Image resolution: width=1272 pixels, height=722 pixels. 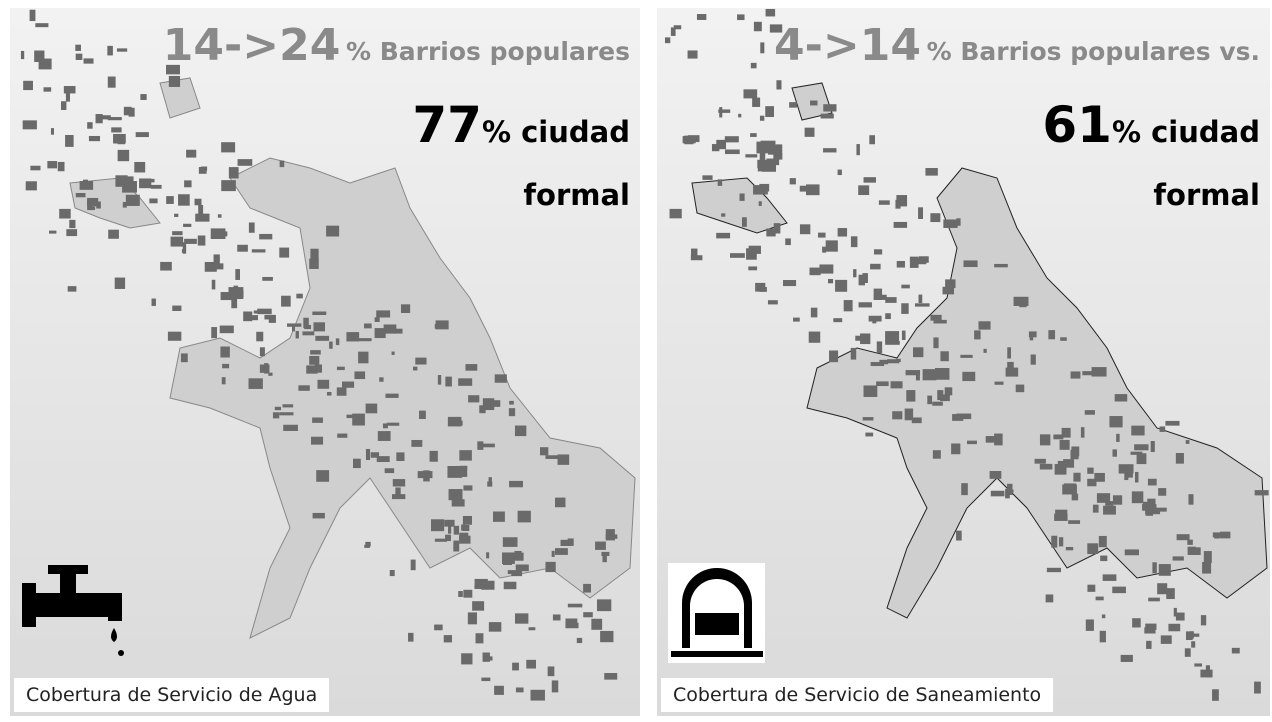 What do you see at coordinates (172, 695) in the screenshot?
I see `caption: Cobertura de Servicio de Agua` at bounding box center [172, 695].